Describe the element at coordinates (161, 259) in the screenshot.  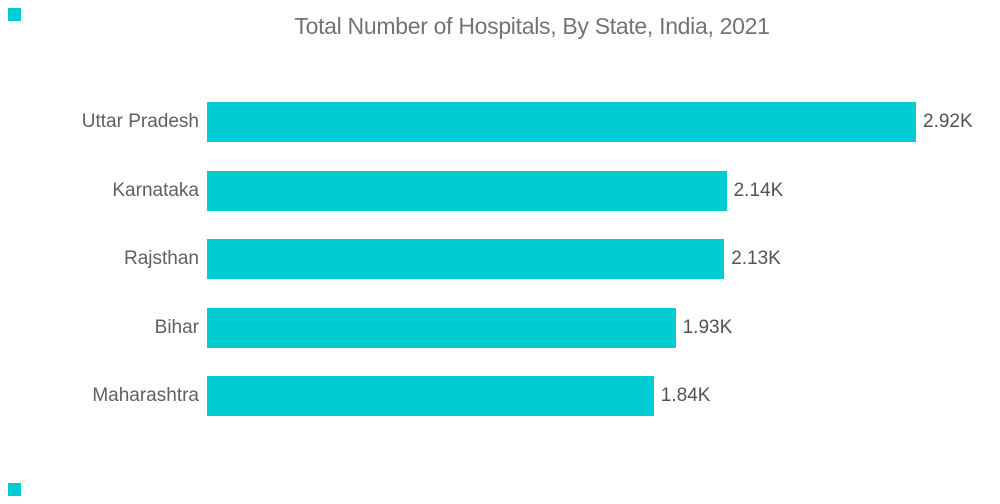
I see `category-label: Rajsthan` at that location.